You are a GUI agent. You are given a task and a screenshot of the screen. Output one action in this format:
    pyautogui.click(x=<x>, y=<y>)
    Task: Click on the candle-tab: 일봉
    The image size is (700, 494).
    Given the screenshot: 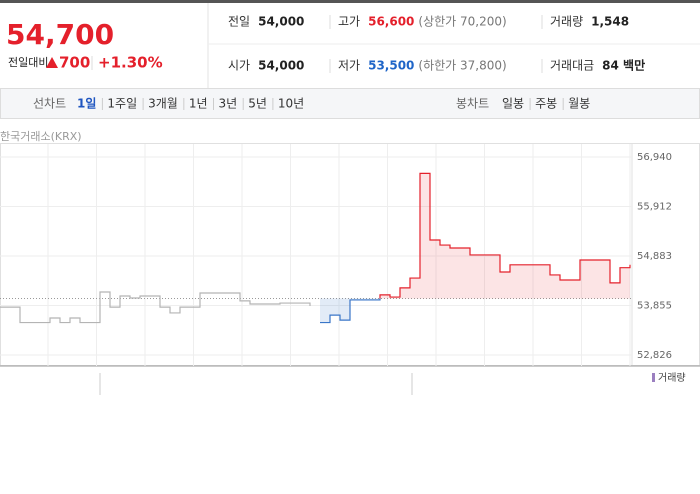 What is the action you would take?
    pyautogui.click(x=513, y=104)
    